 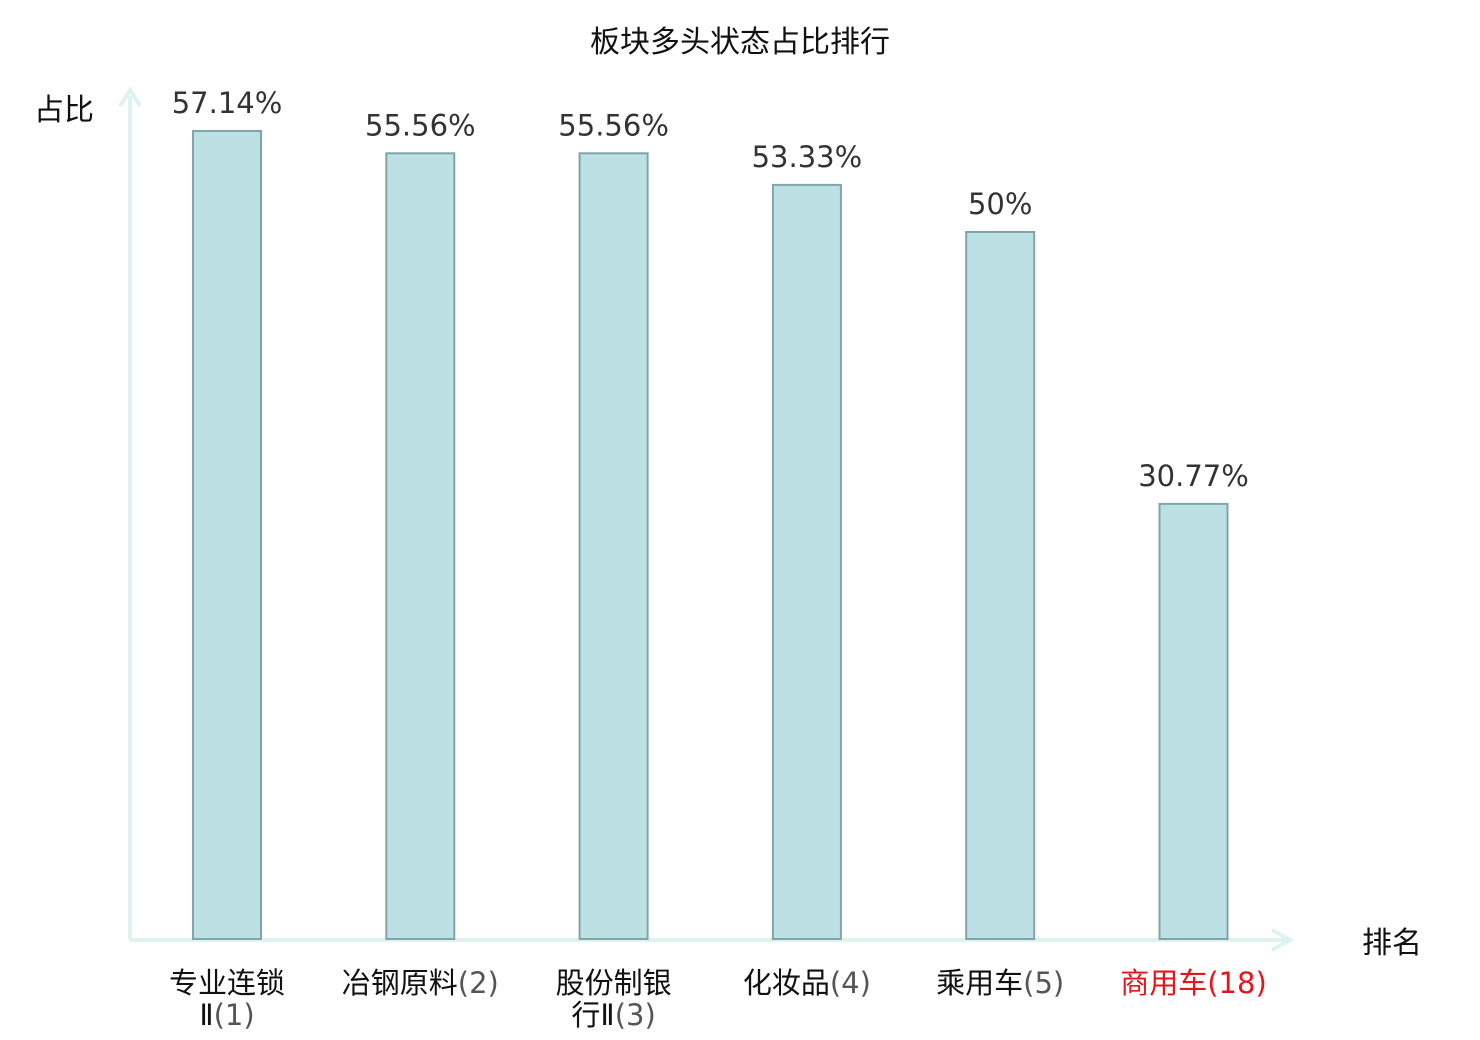 What do you see at coordinates (420, 125) in the screenshot?
I see `value-label-2: 55.56%` at bounding box center [420, 125].